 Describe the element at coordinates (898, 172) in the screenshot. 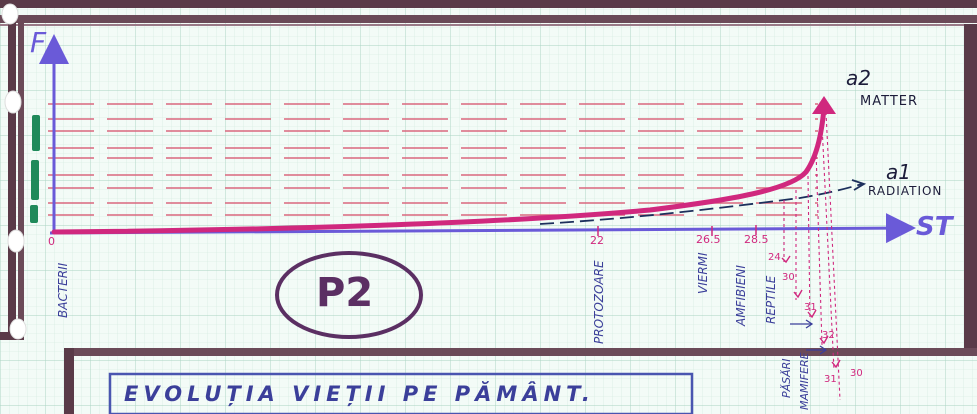

I see `radiation-curve-name: a1` at that location.